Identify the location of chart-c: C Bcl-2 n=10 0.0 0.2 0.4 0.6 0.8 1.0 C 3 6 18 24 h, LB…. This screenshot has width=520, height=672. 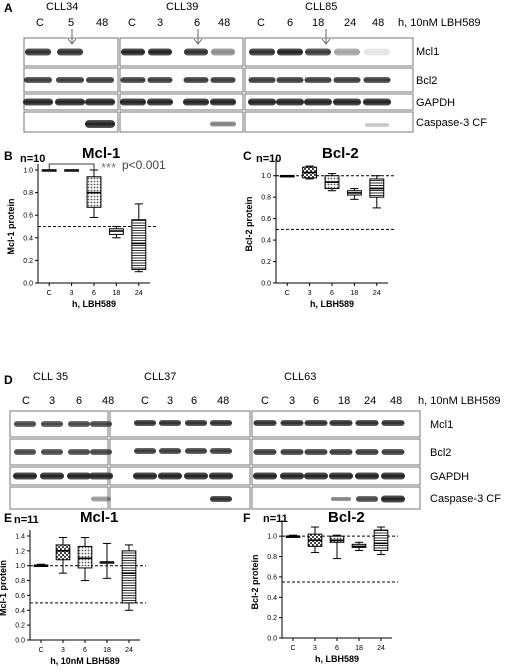
(318, 227).